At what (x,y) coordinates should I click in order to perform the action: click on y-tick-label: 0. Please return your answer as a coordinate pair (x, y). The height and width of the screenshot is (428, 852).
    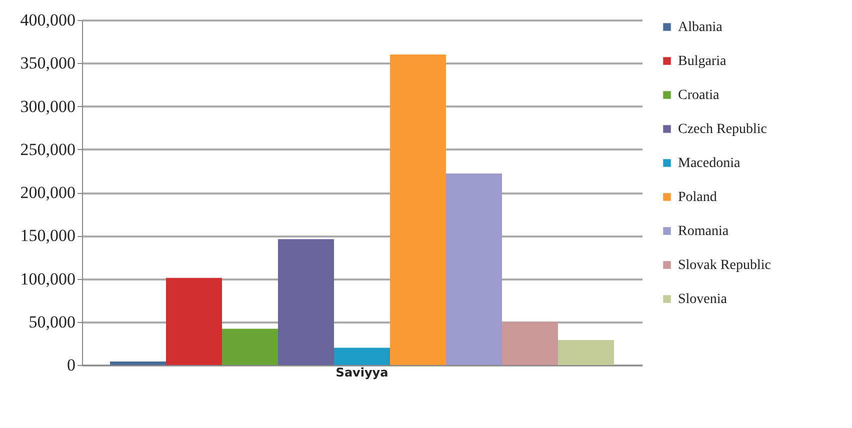
    Looking at the image, I should click on (71, 365).